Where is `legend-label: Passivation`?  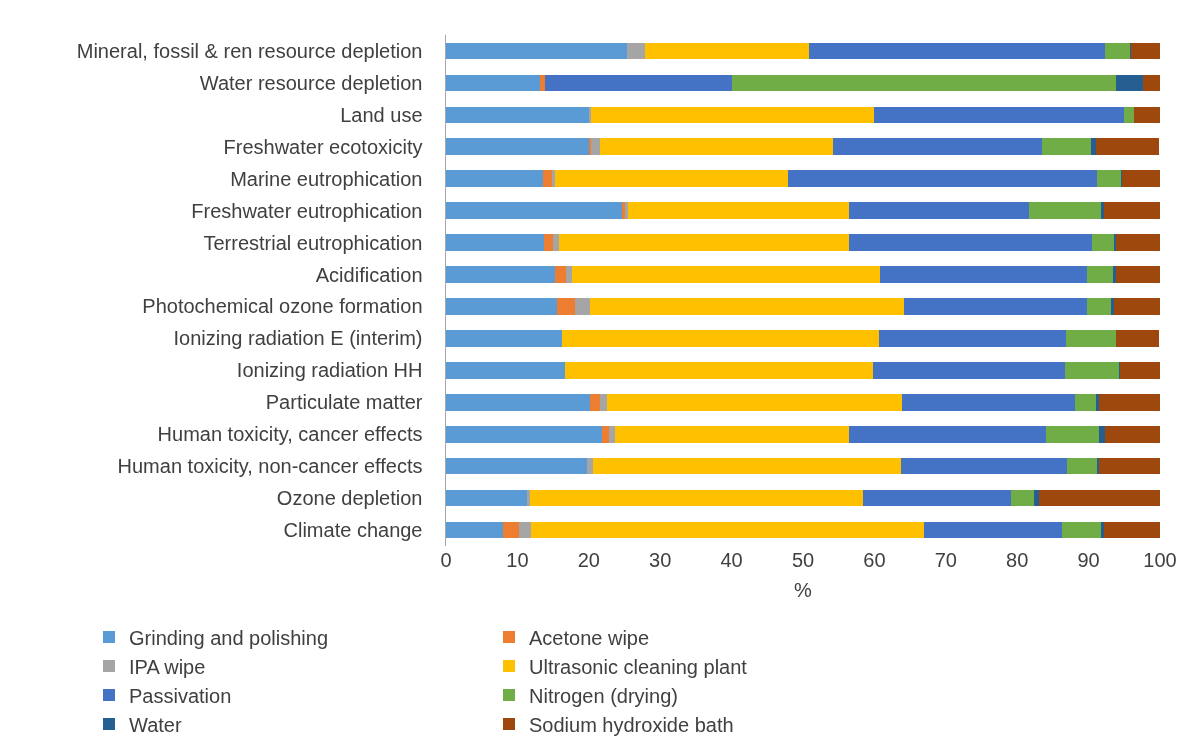
legend-label: Passivation is located at coordinates (180, 695).